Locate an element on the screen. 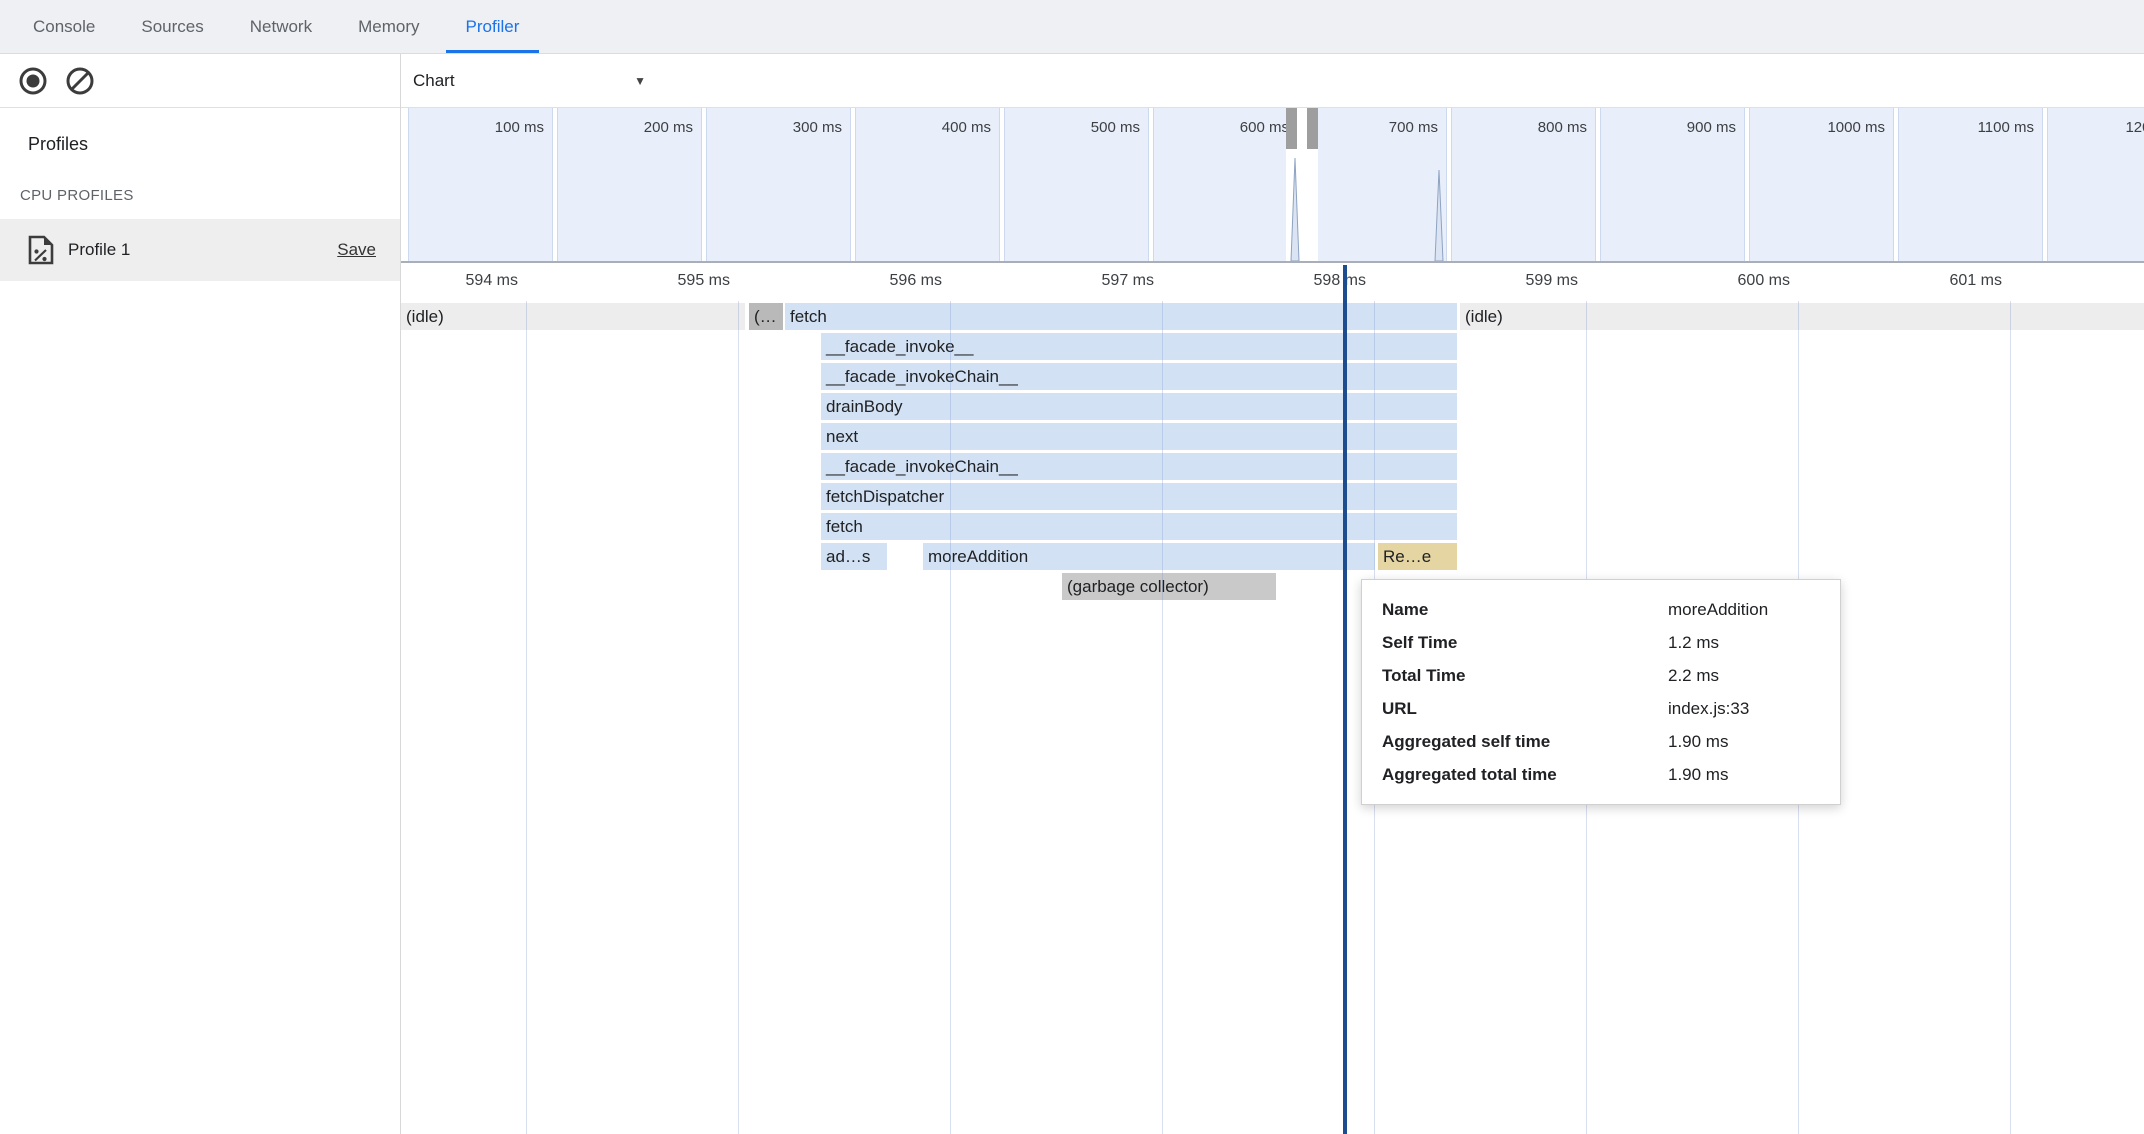 The width and height of the screenshot is (2144, 1134). tooltip-row: URL index.js:33 is located at coordinates (1601, 708).